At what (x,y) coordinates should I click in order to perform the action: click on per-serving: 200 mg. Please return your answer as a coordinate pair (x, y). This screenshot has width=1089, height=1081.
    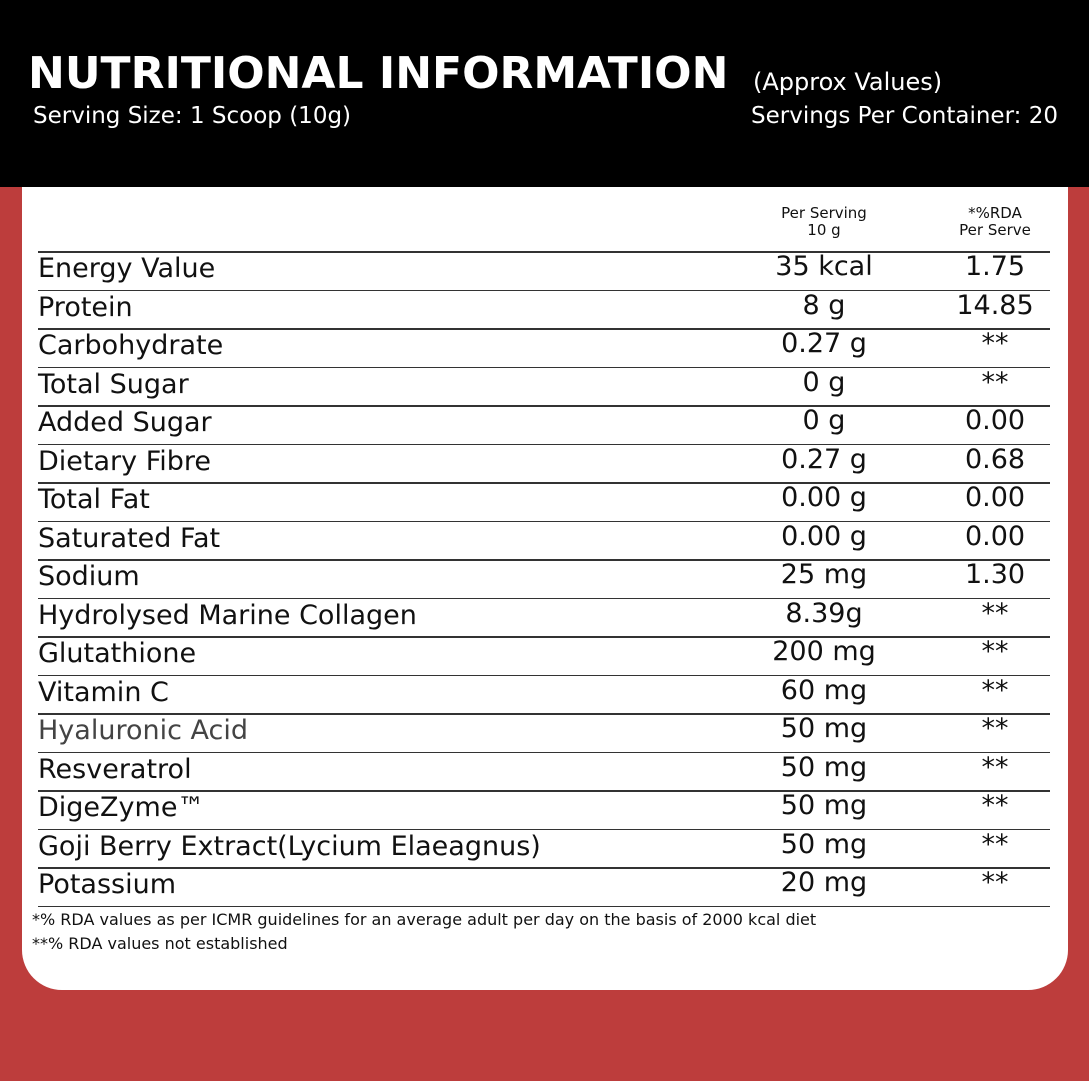
    Looking at the image, I should click on (824, 651).